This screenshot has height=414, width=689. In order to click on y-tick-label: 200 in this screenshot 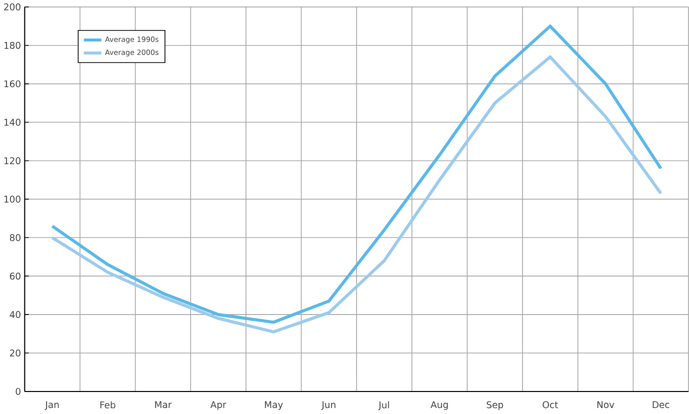, I will do `click(12, 7)`.